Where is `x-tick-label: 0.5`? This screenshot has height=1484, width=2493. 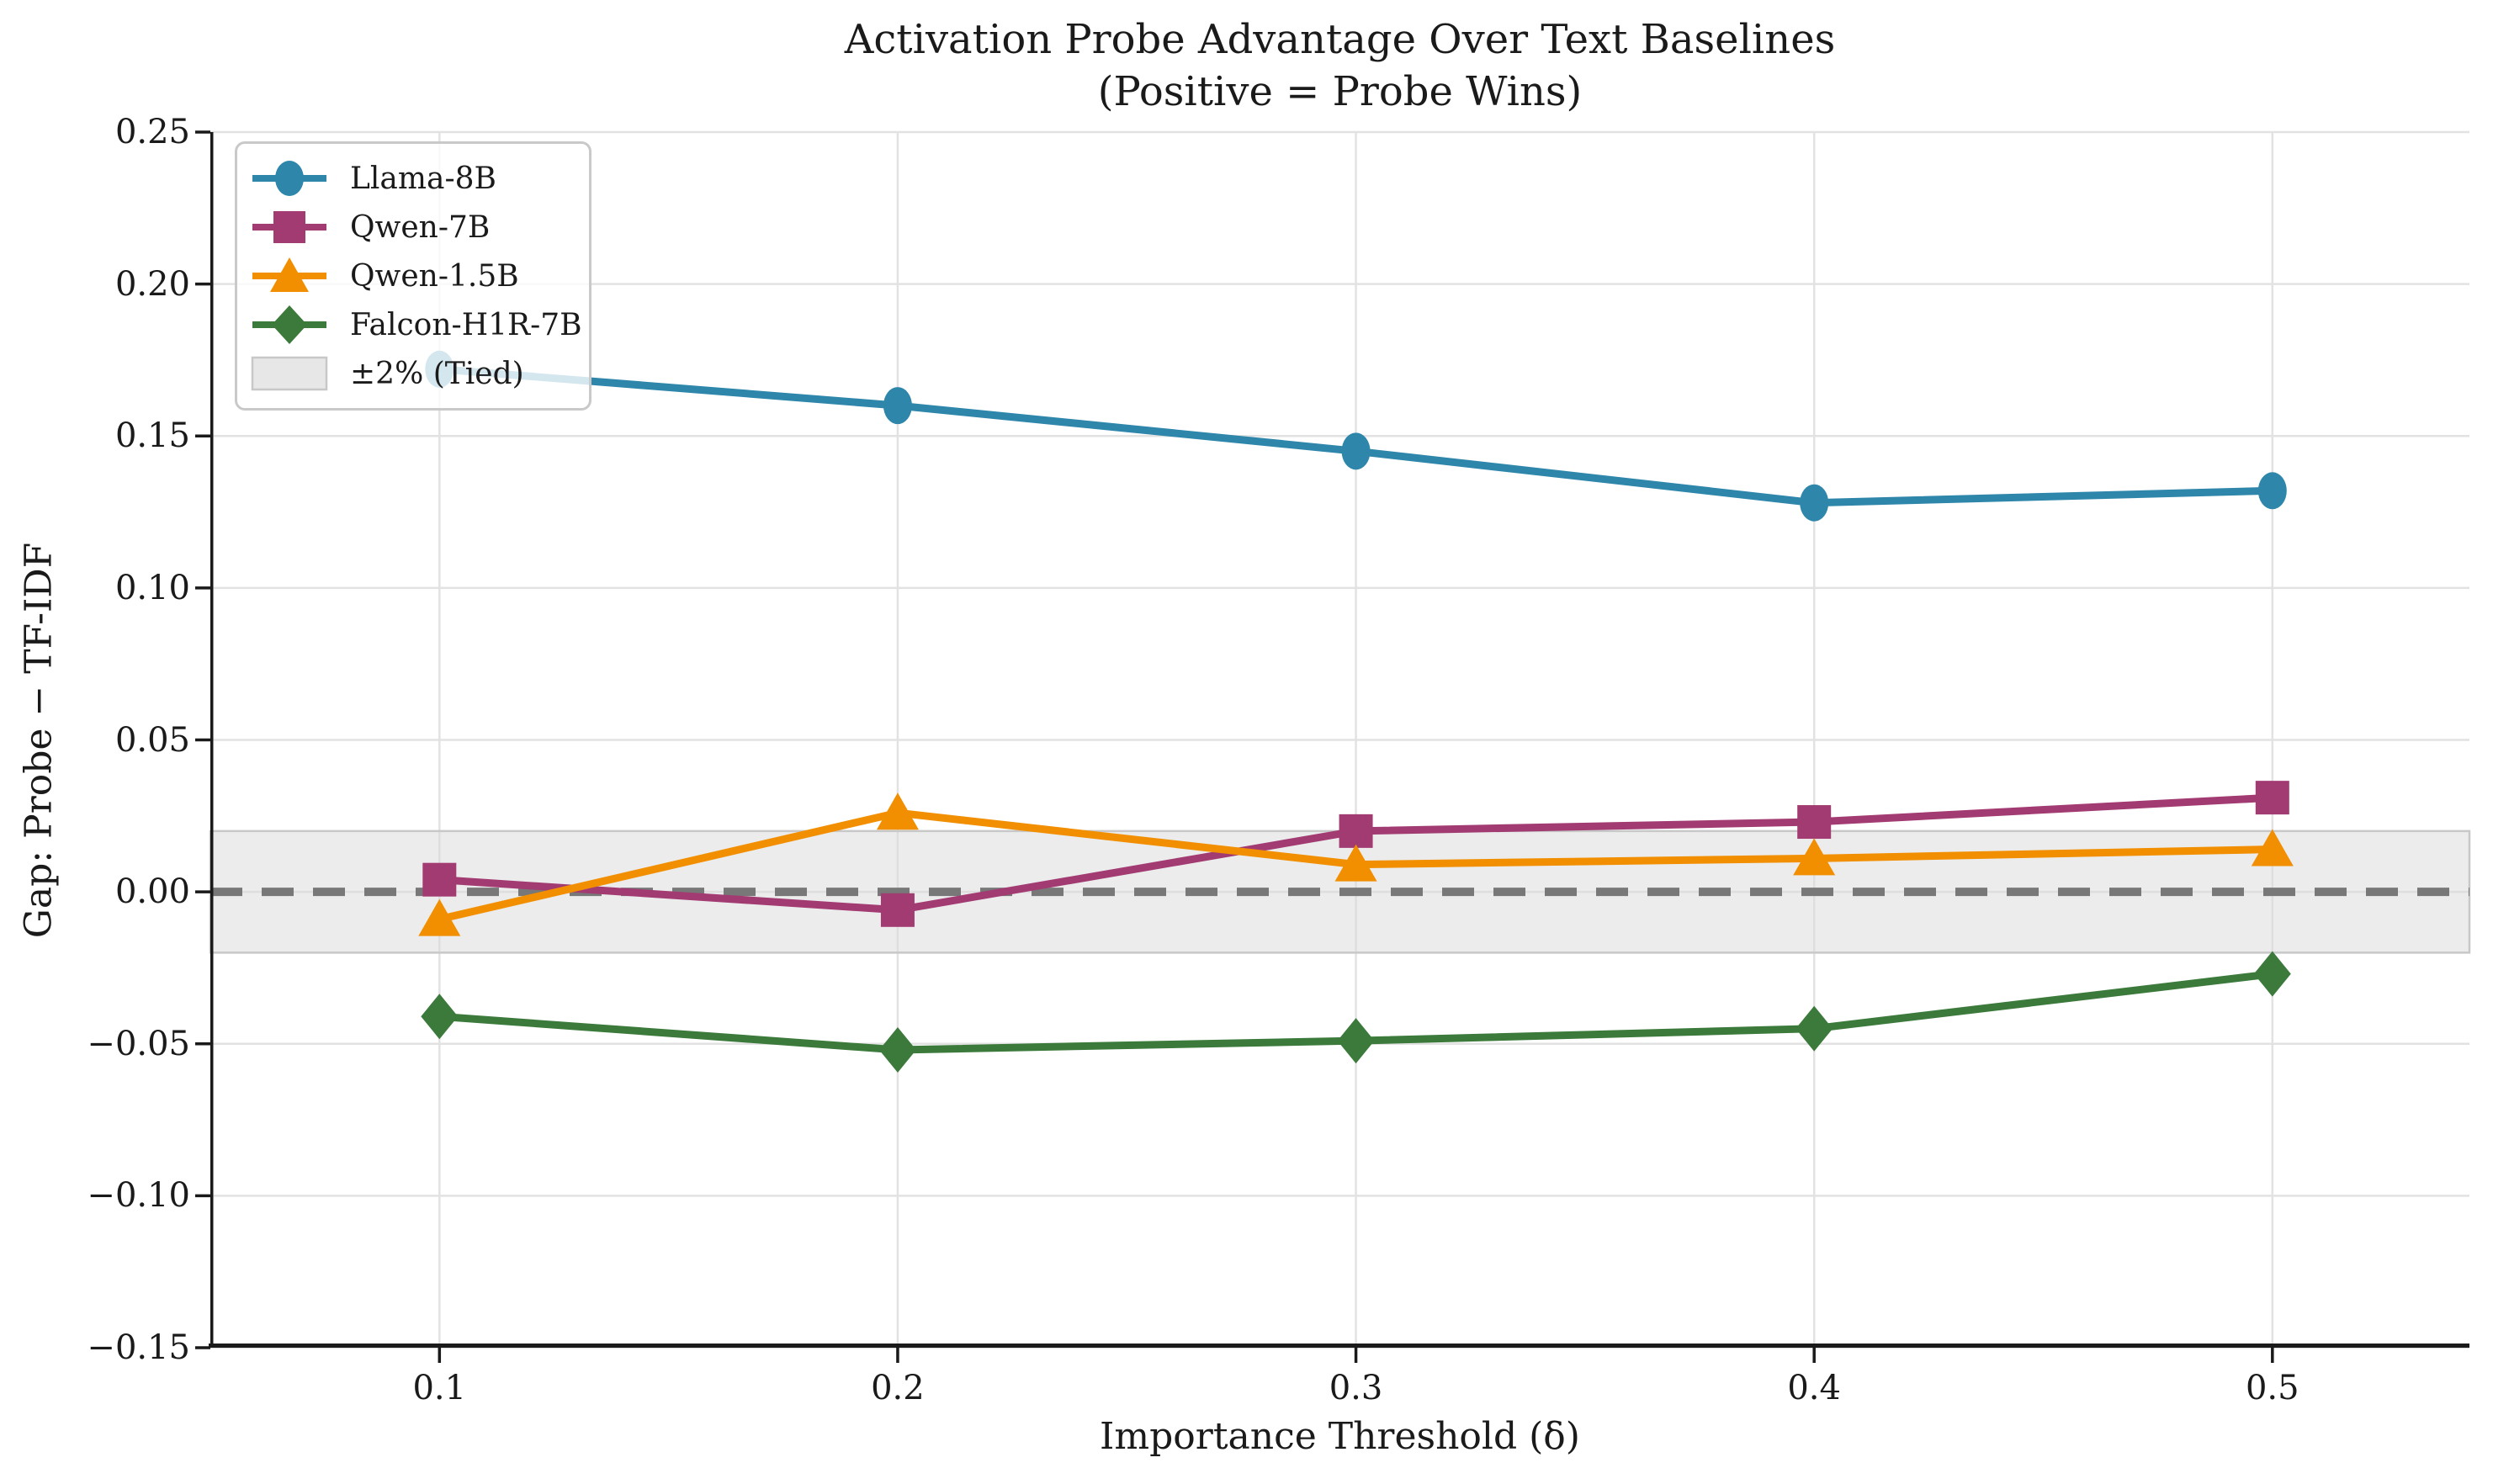
x-tick-label: 0.5 is located at coordinates (2272, 1388).